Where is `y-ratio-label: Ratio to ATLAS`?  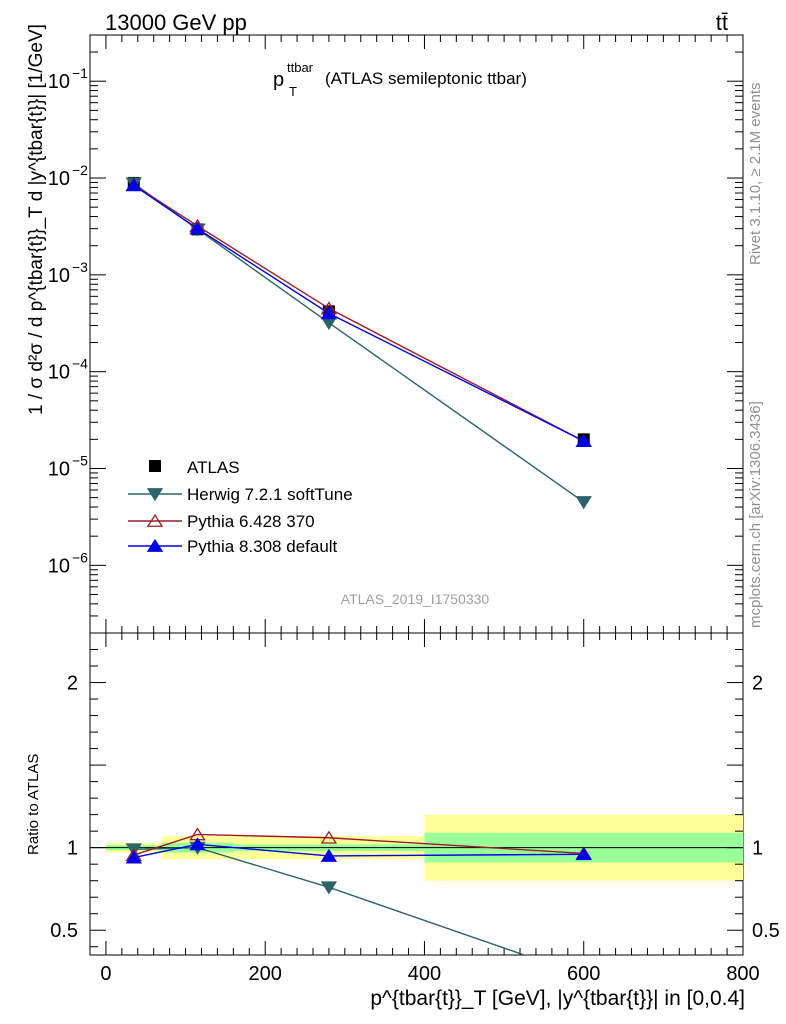 y-ratio-label: Ratio to ATLAS is located at coordinates (33, 804).